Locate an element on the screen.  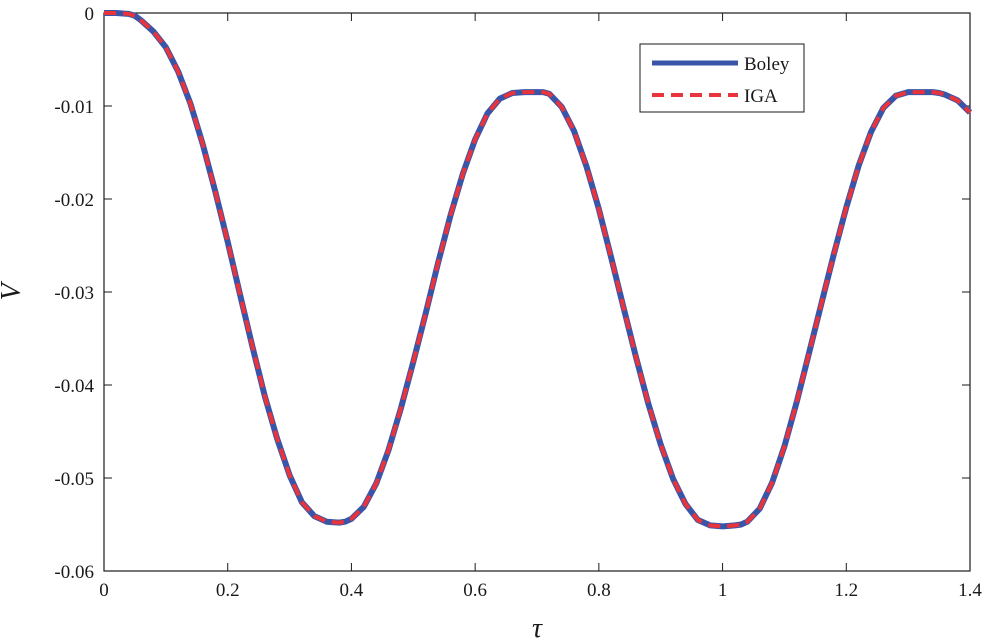
legend: Boley IGA is located at coordinates (722, 78).